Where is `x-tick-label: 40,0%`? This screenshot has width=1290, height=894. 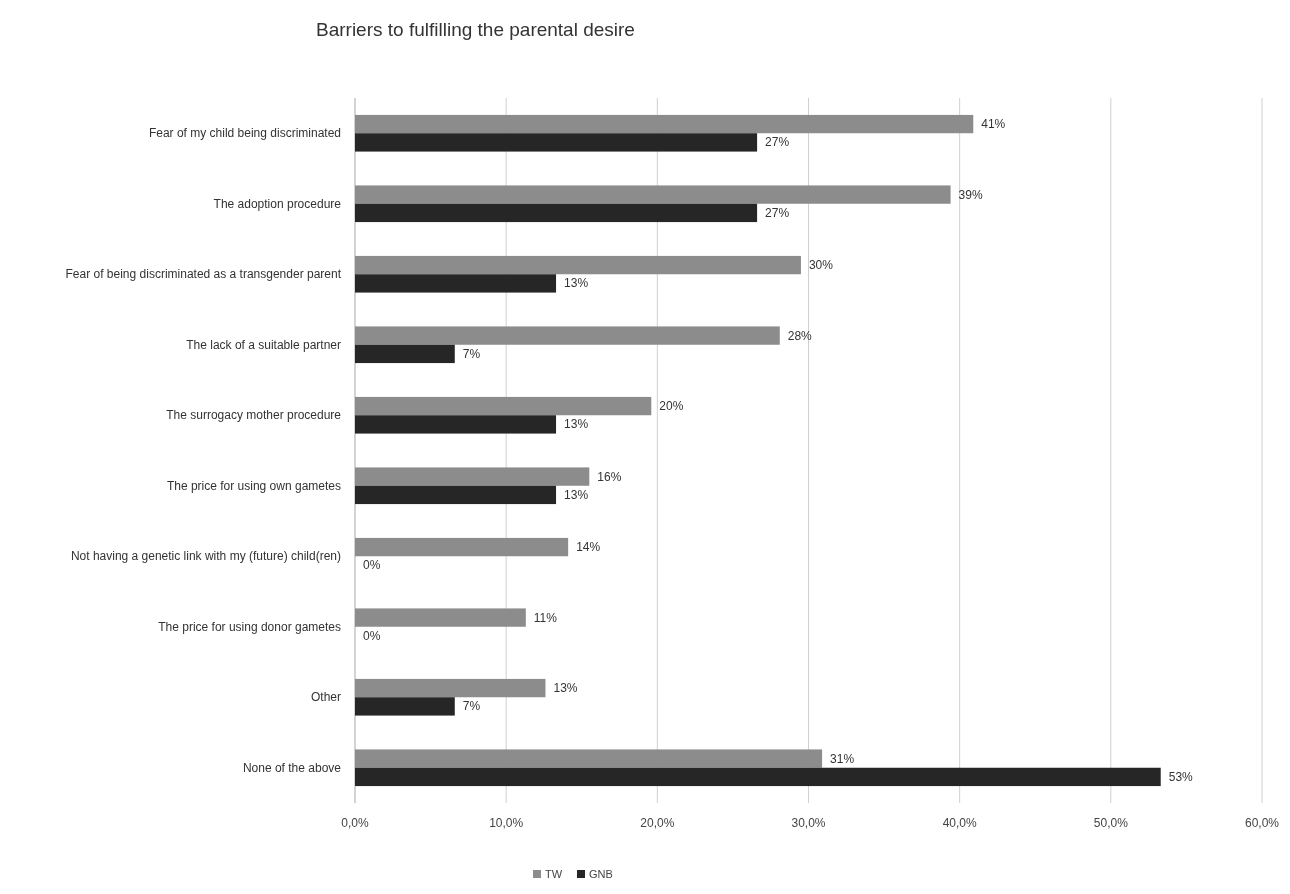 x-tick-label: 40,0% is located at coordinates (960, 823).